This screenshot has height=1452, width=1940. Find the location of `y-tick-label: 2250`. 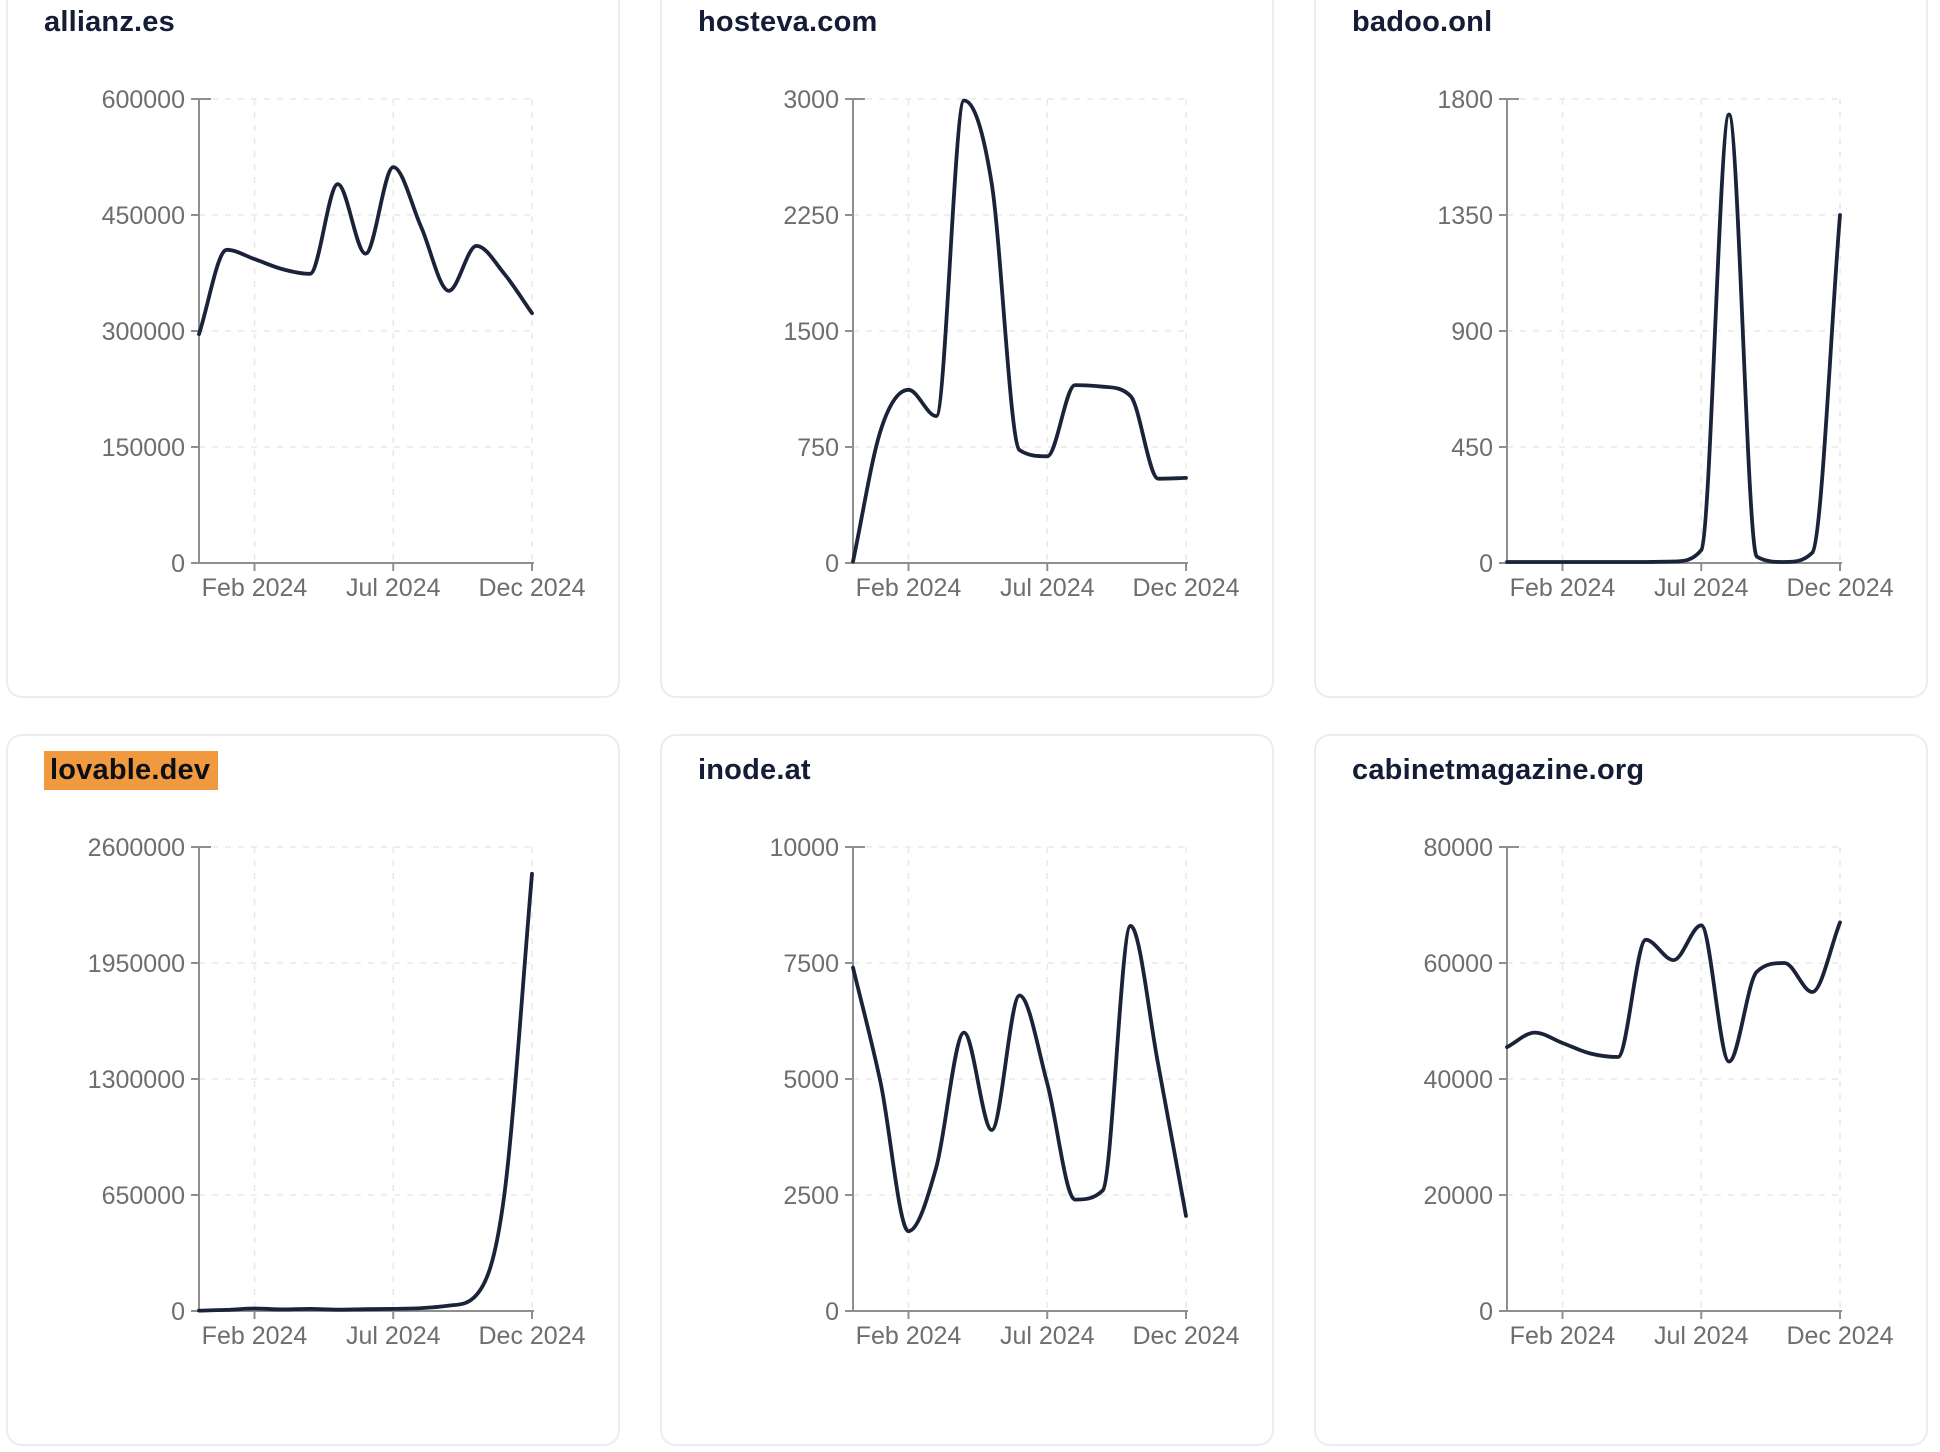

y-tick-label: 2250 is located at coordinates (811, 216).